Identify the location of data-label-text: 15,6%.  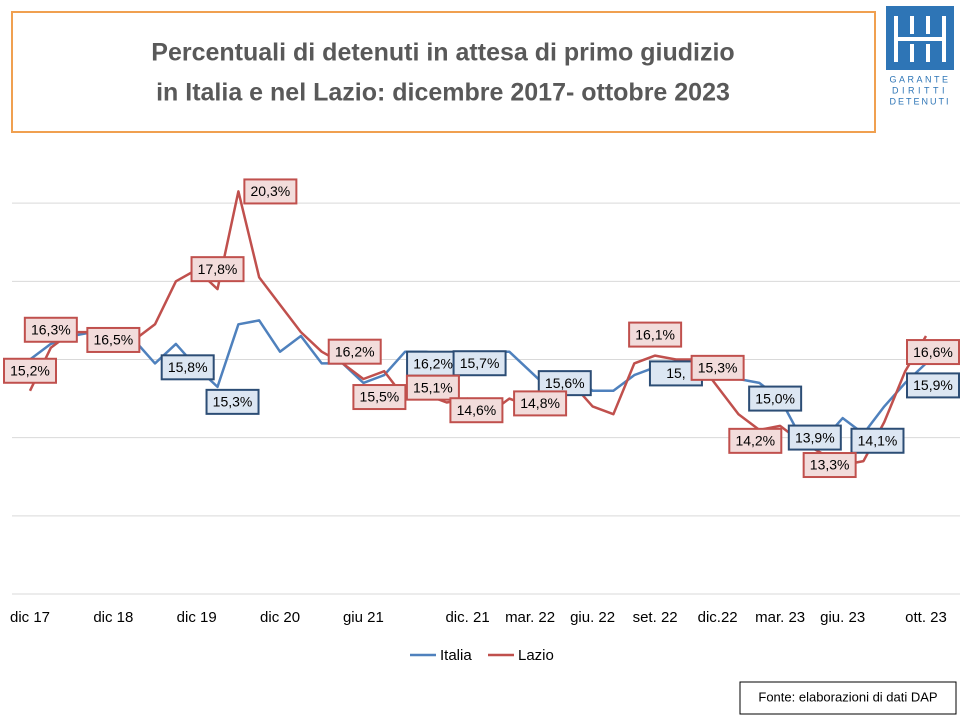
(565, 383).